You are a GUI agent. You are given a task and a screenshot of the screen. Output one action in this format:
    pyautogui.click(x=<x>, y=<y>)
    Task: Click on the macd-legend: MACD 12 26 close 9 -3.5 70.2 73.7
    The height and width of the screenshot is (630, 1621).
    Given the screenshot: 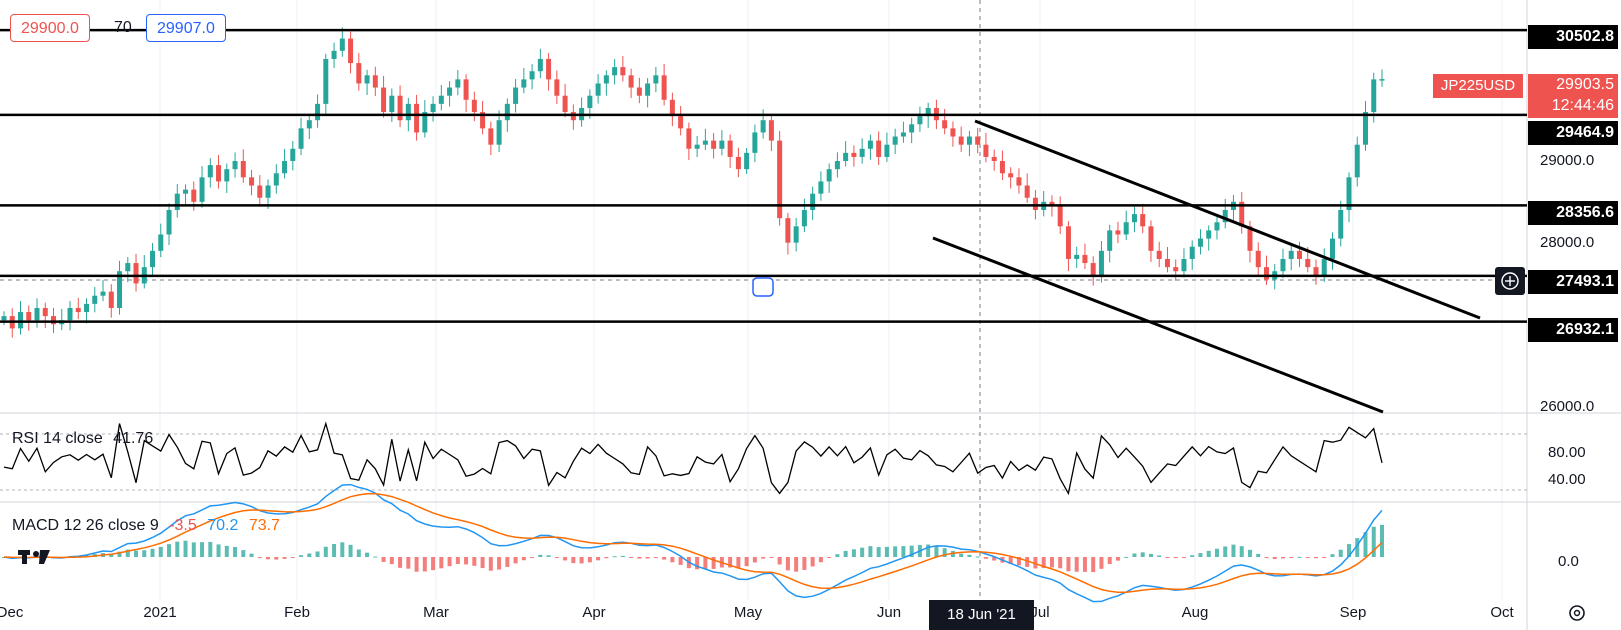 What is the action you would take?
    pyautogui.click(x=146, y=526)
    